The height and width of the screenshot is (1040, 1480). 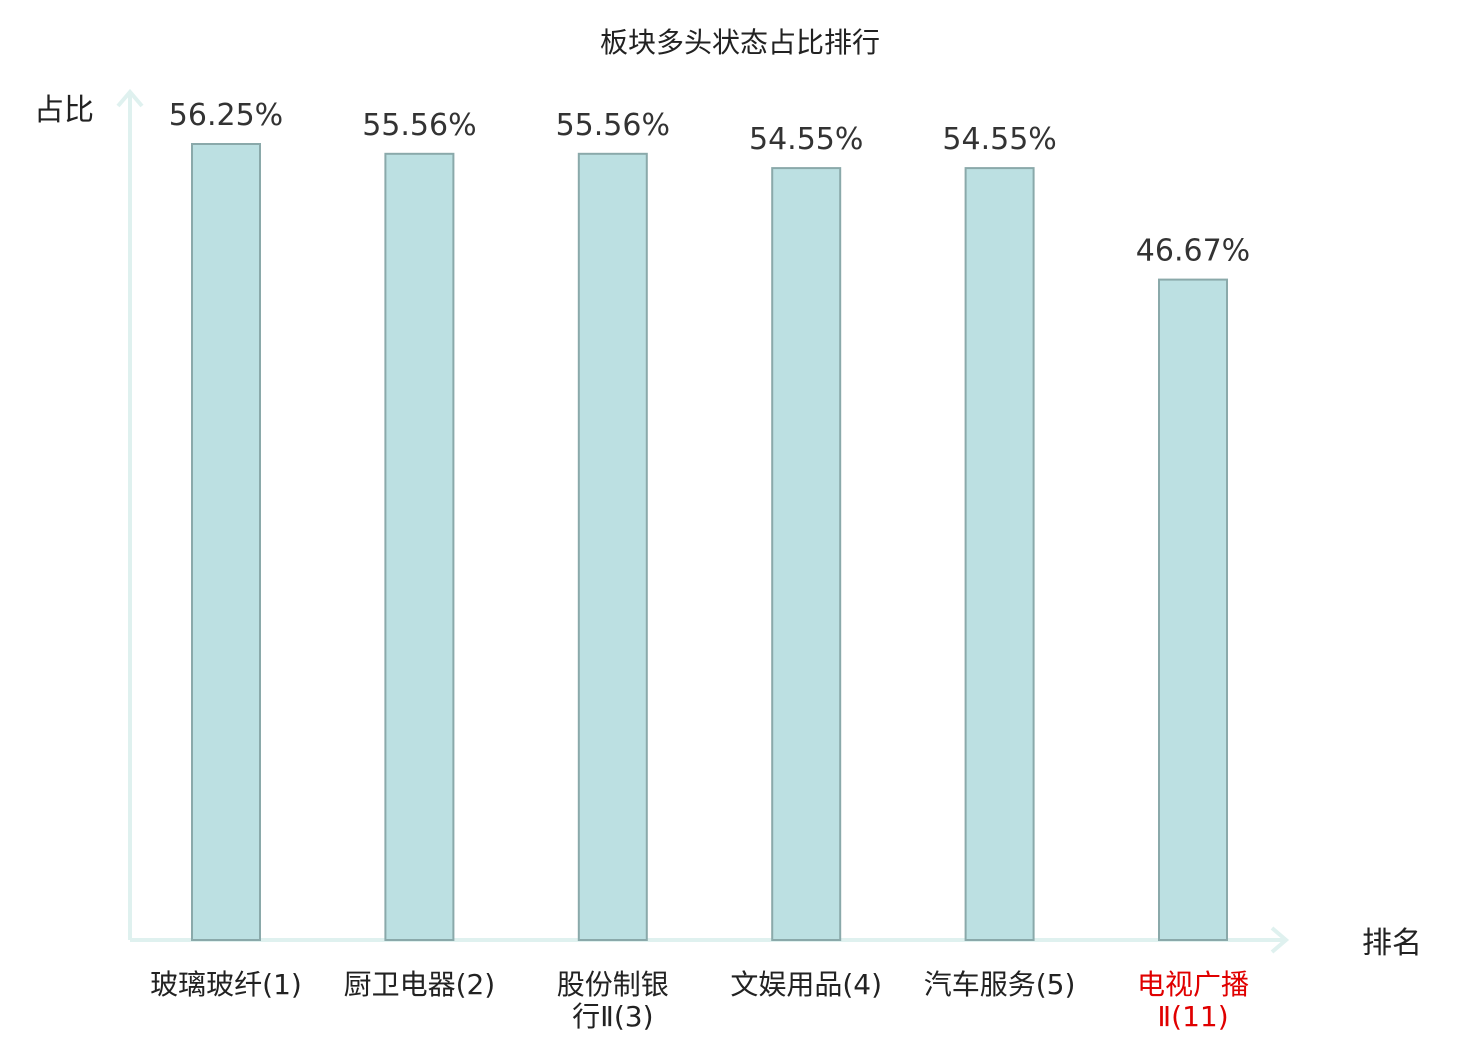 What do you see at coordinates (1192, 1016) in the screenshot?
I see `x-tick-label: Ⅱ(11)` at bounding box center [1192, 1016].